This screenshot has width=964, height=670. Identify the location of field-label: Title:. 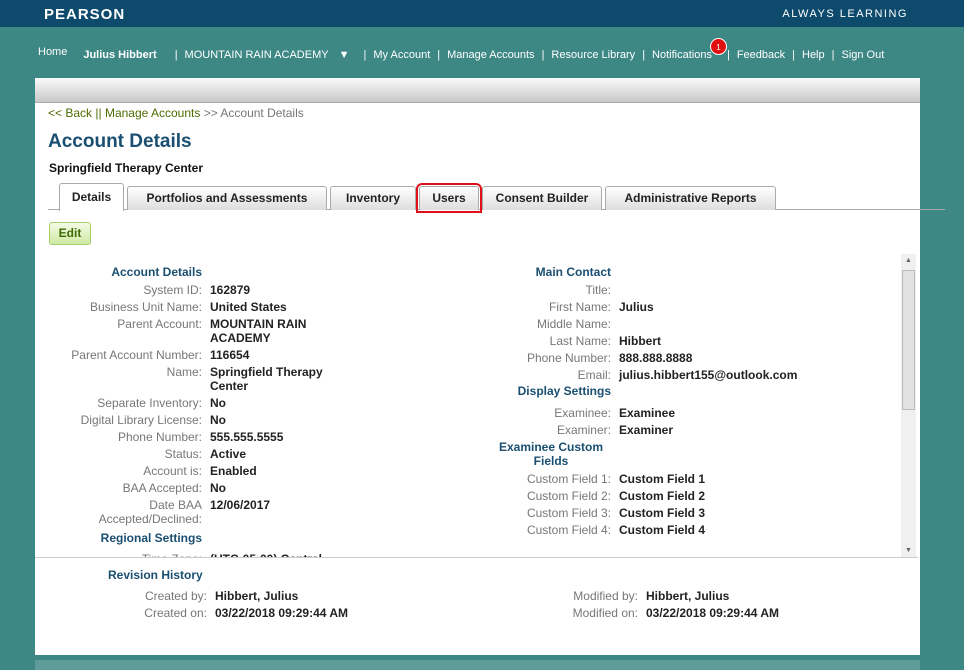
(598, 290).